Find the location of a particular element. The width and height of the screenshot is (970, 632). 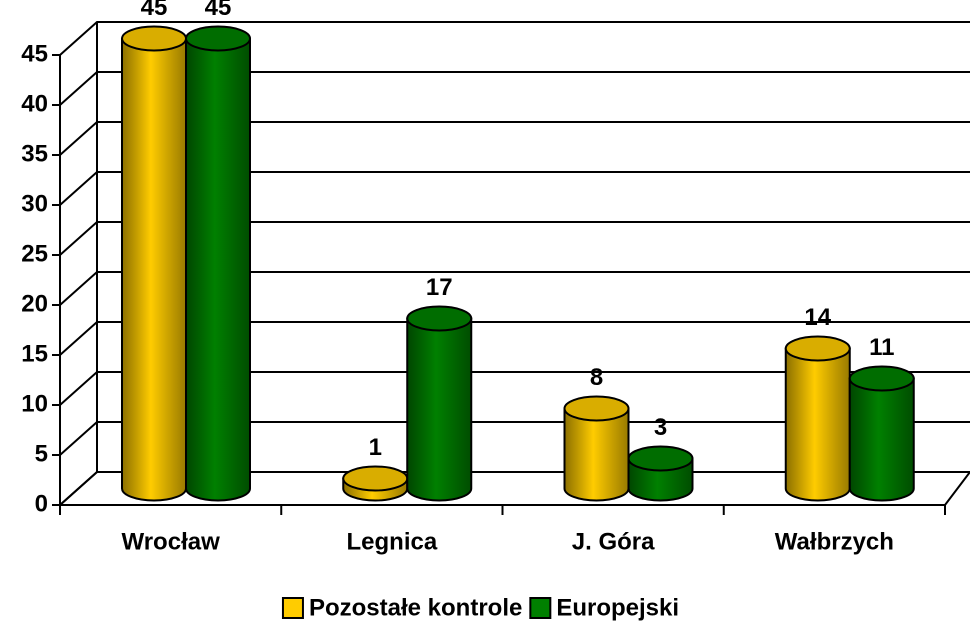

y-tick-label: 35 is located at coordinates (34, 153).